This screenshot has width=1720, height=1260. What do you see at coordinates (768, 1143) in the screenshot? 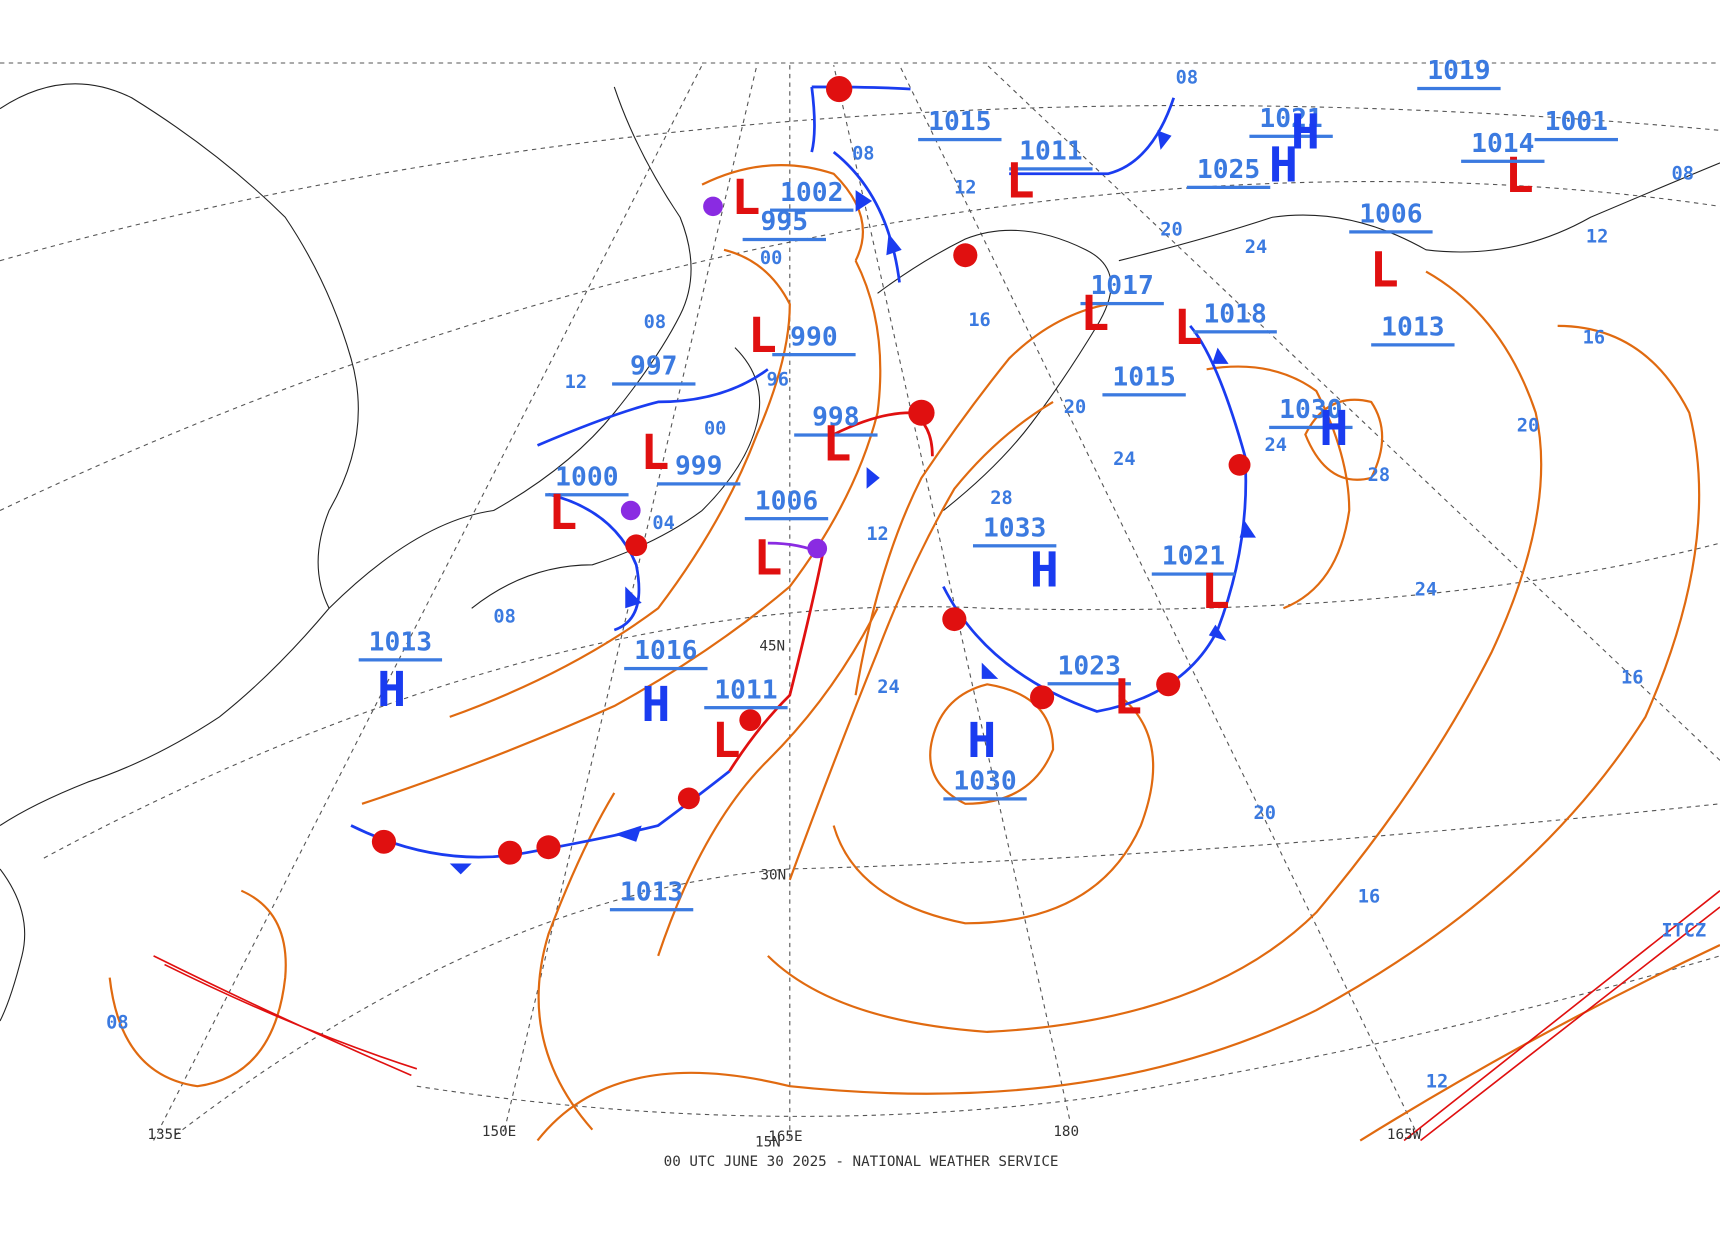
I see `grid-label: 15N` at bounding box center [768, 1143].